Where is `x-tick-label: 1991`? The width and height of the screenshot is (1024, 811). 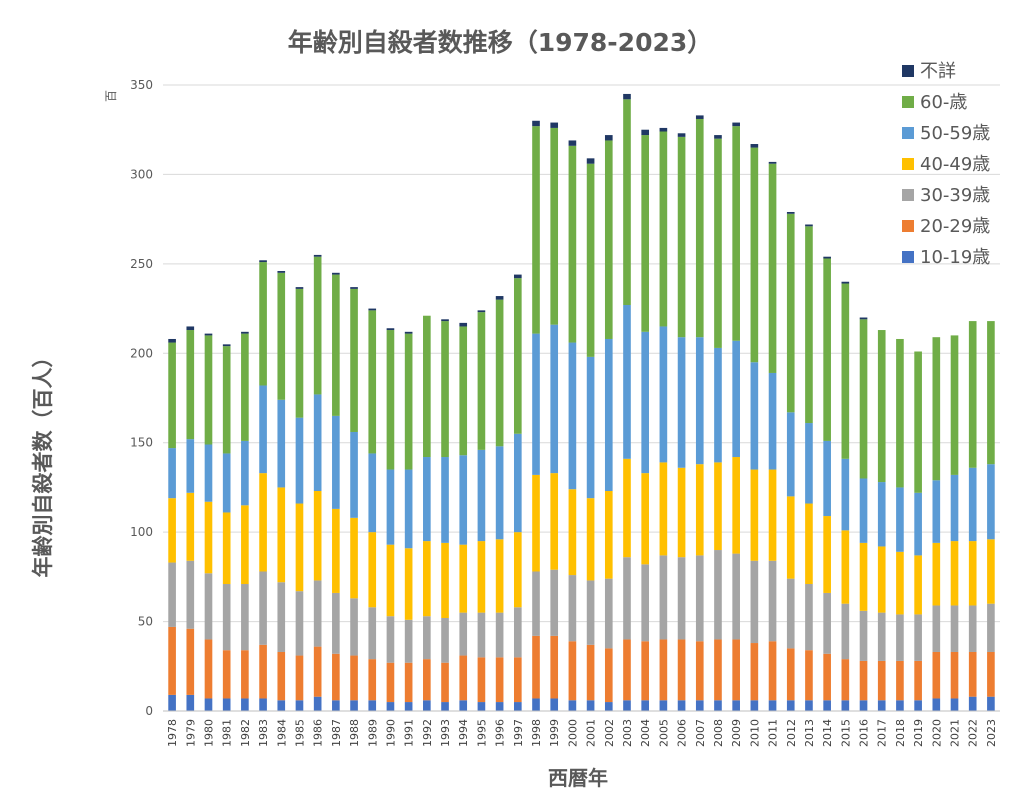
x-tick-label: 1991 is located at coordinates (409, 733).